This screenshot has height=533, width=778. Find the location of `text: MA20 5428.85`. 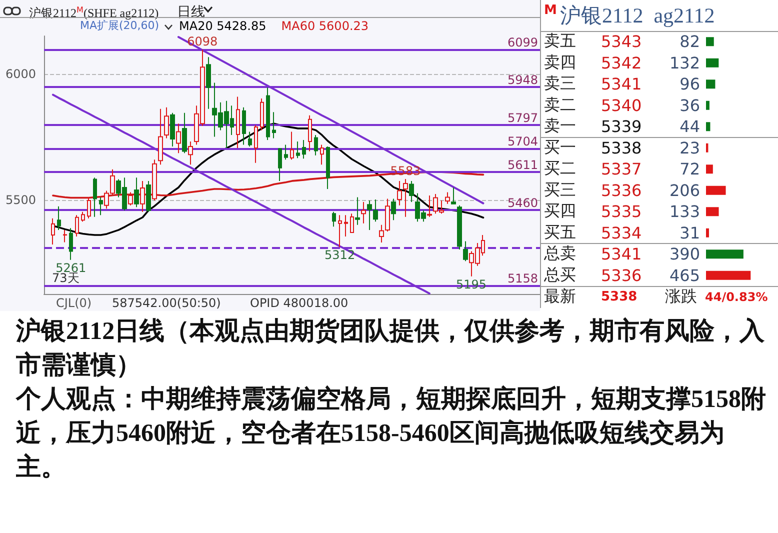

text: MA20 5428.85 is located at coordinates (222, 26).